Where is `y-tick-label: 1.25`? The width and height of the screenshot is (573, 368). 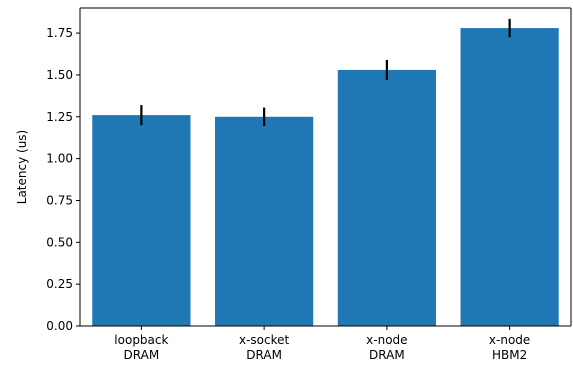 y-tick-label: 1.25 is located at coordinates (59, 117).